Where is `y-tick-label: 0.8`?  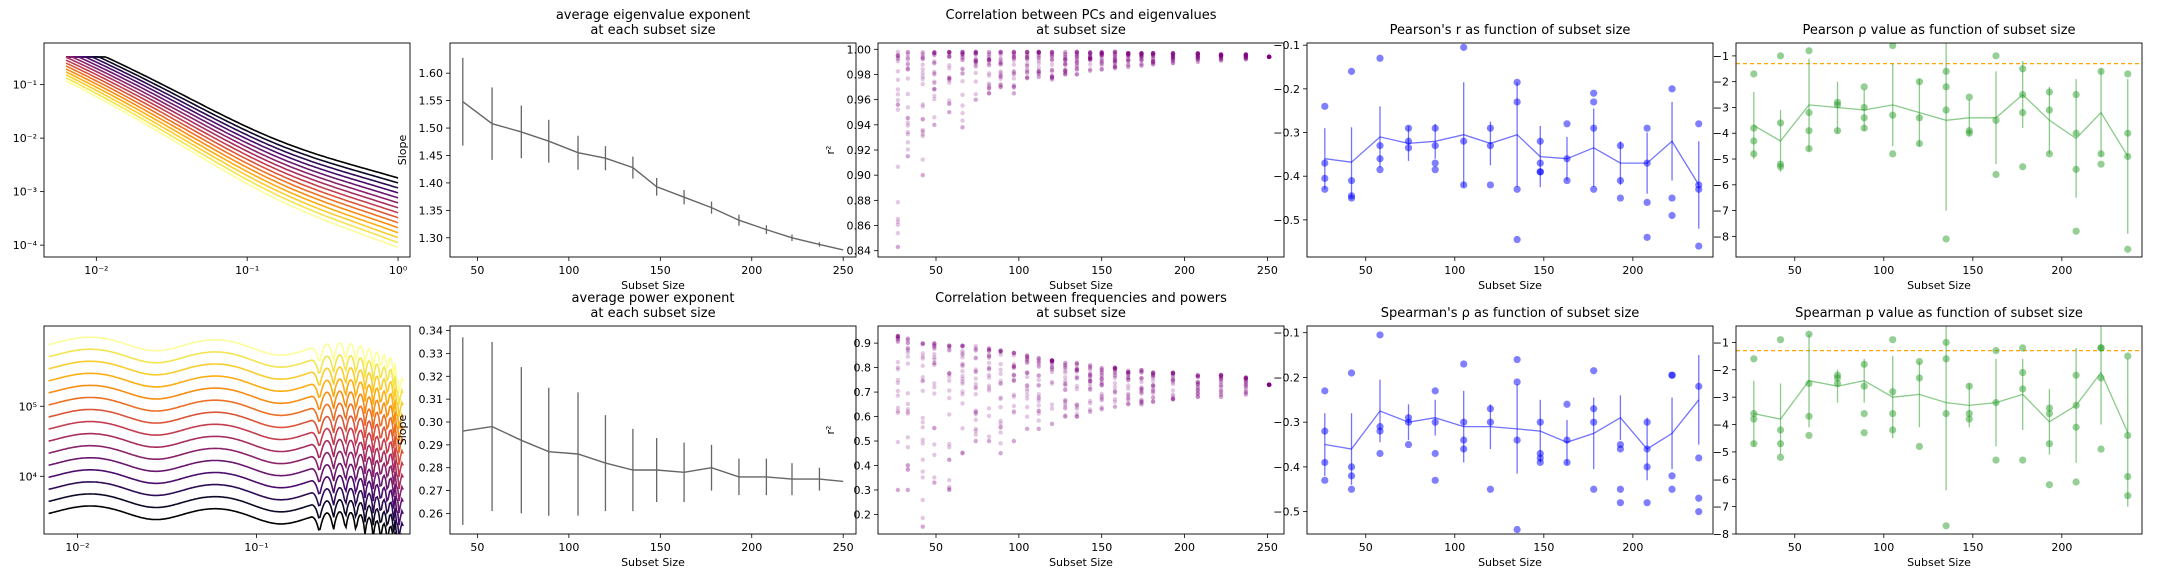
y-tick-label: 0.8 is located at coordinates (863, 368).